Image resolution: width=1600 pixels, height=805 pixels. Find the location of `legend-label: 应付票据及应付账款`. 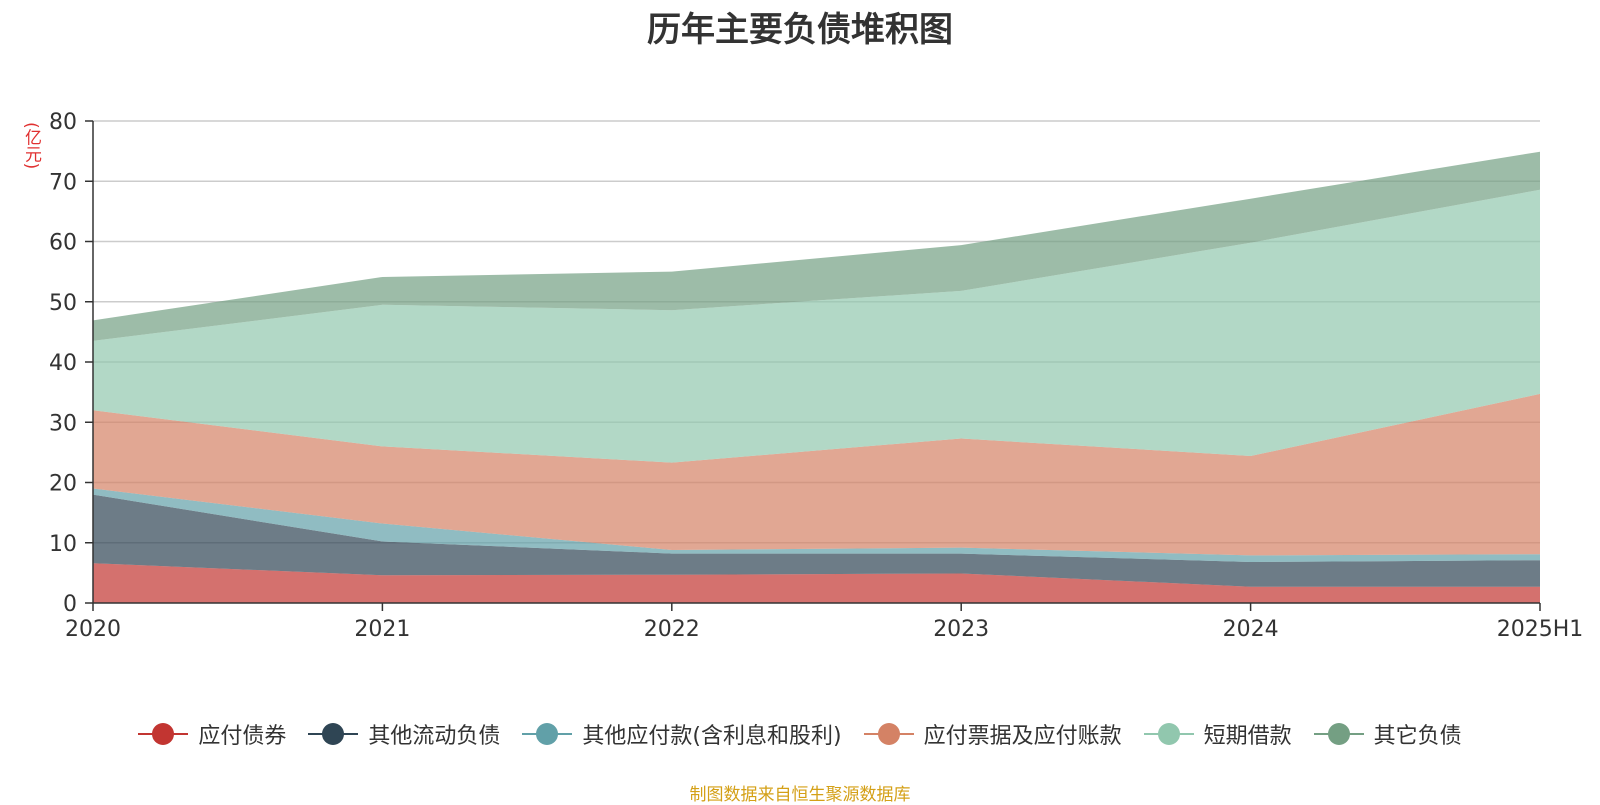

legend-label: 应付票据及应付账款 is located at coordinates (1022, 736).